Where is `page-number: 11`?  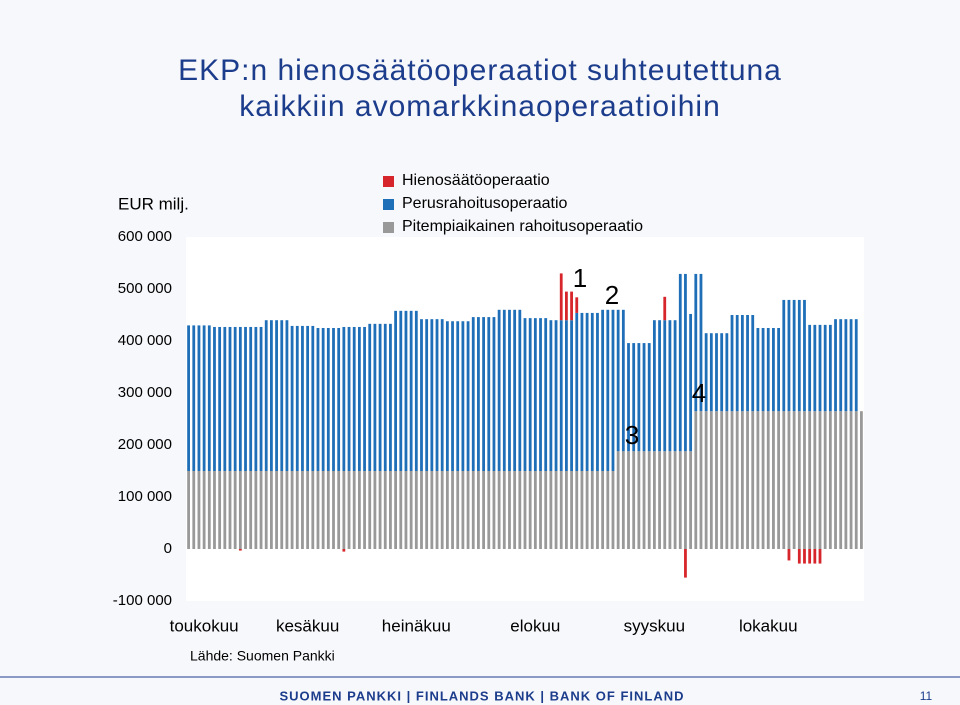 page-number: 11 is located at coordinates (926, 696).